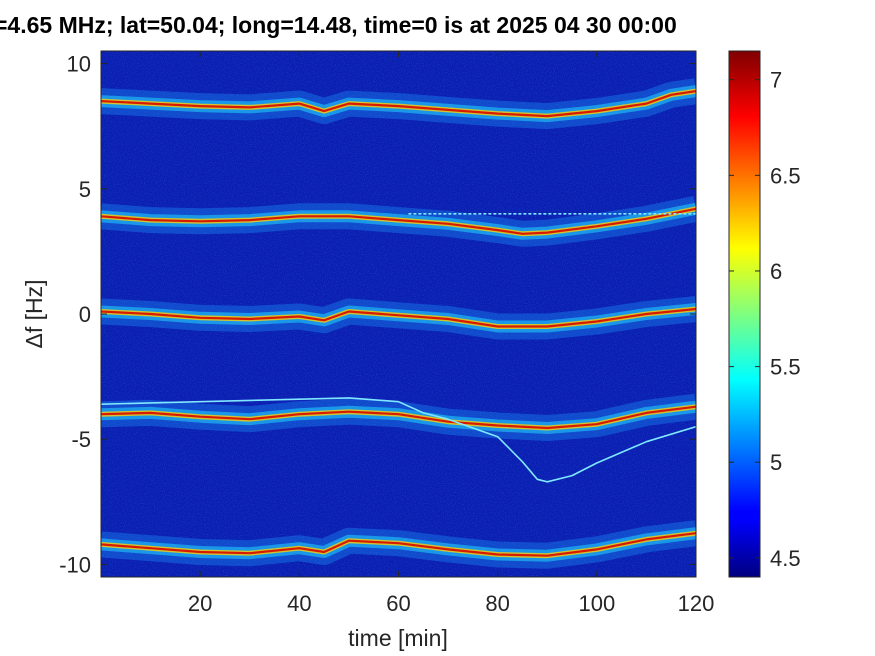 The width and height of the screenshot is (875, 656). What do you see at coordinates (776, 462) in the screenshot?
I see `colorbar-tick-label: 5` at bounding box center [776, 462].